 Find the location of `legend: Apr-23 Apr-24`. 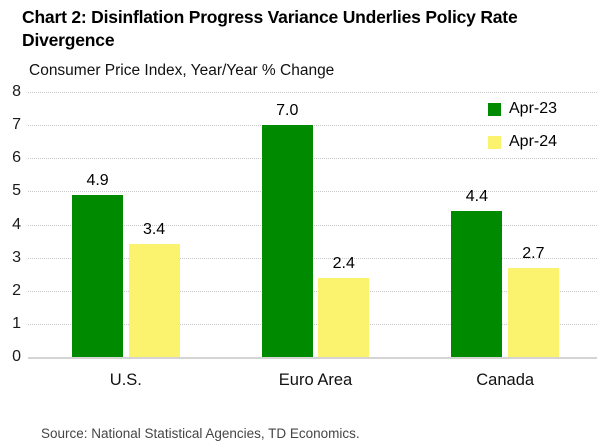

legend: Apr-23 Apr-24 is located at coordinates (522, 129).